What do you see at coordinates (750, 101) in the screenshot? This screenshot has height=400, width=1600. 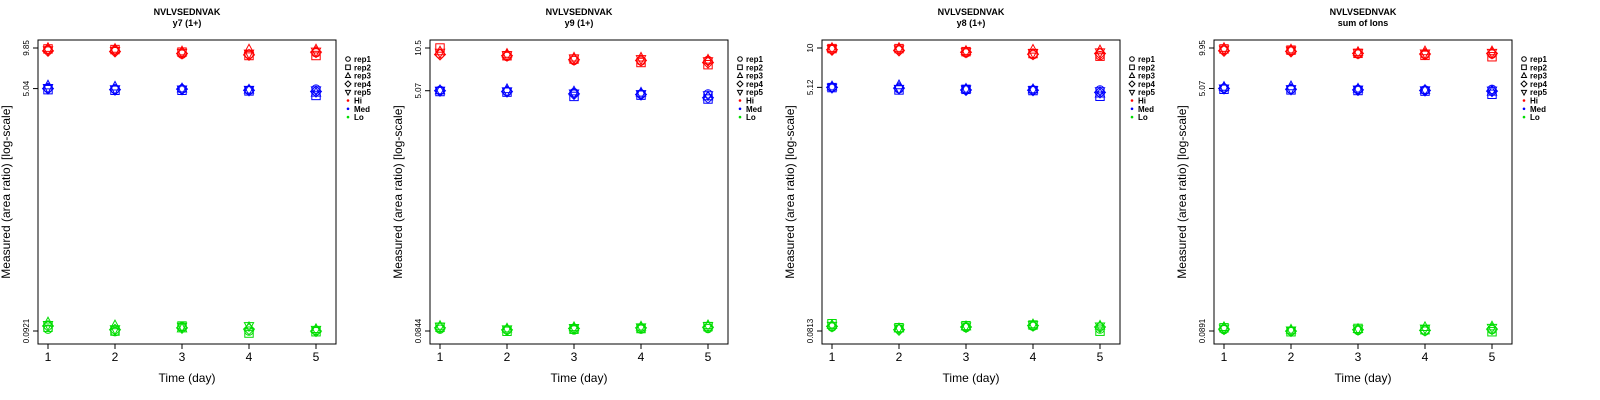 I see `legend-label: Hi` at bounding box center [750, 101].